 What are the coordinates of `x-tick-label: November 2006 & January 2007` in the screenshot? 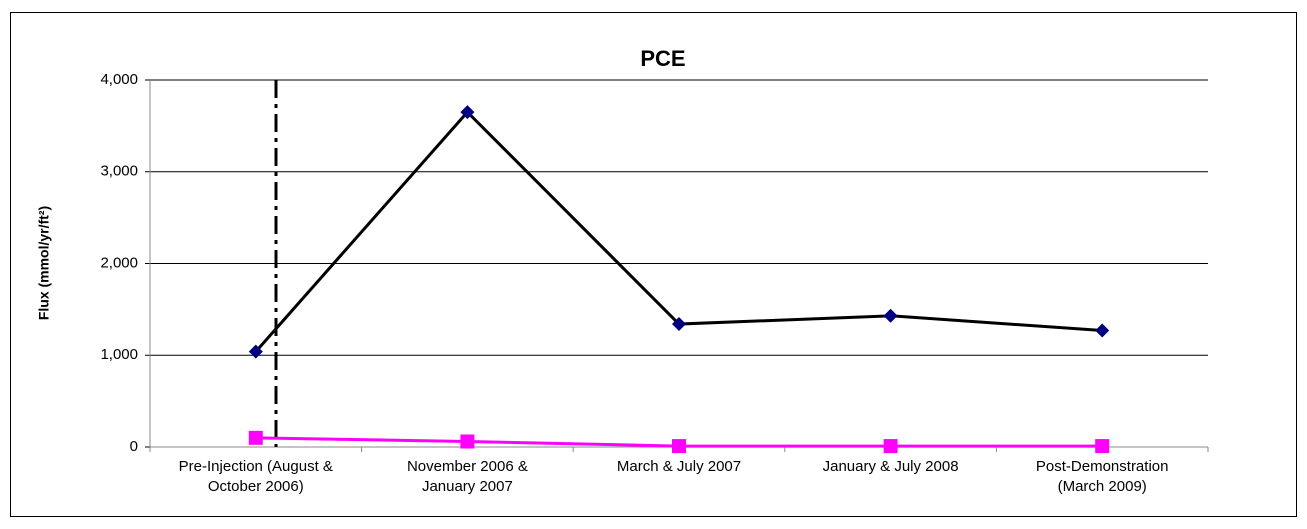 It's located at (467, 476).